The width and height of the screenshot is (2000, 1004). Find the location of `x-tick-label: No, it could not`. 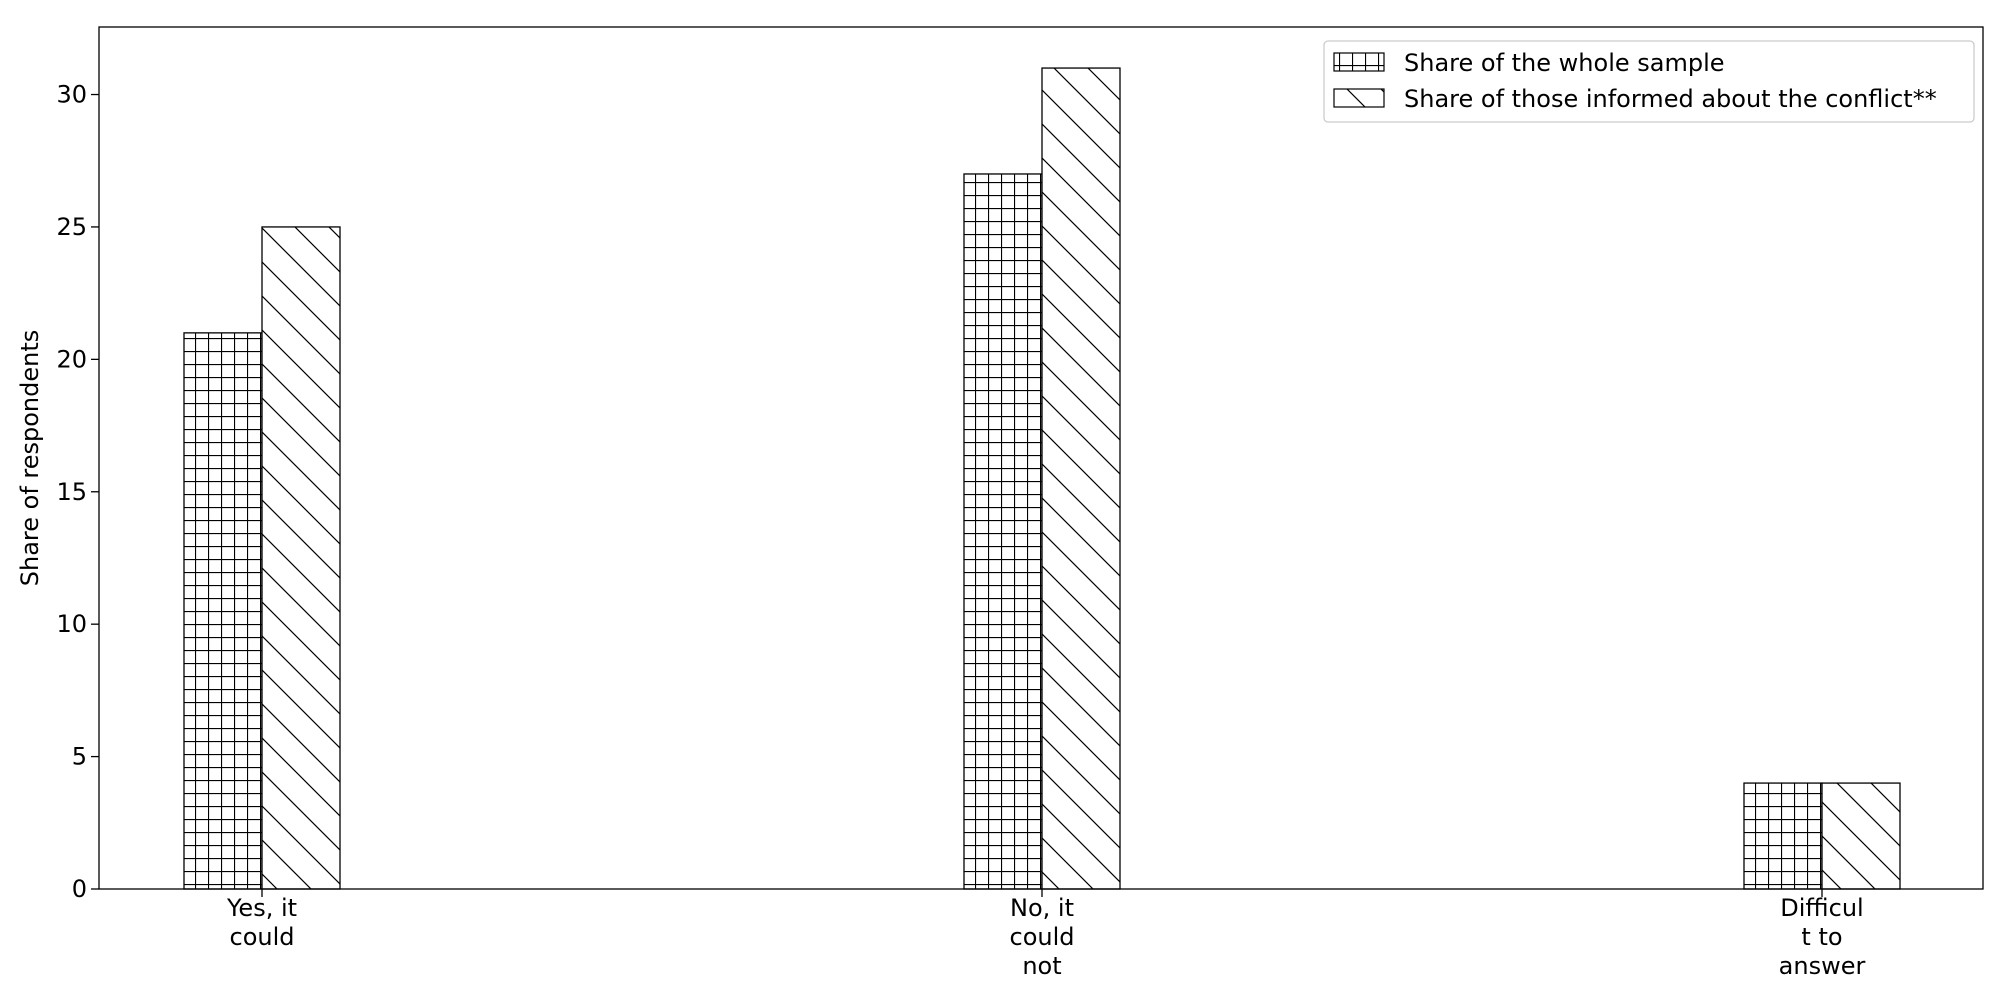

x-tick-label: No, it could not is located at coordinates (1042, 937).